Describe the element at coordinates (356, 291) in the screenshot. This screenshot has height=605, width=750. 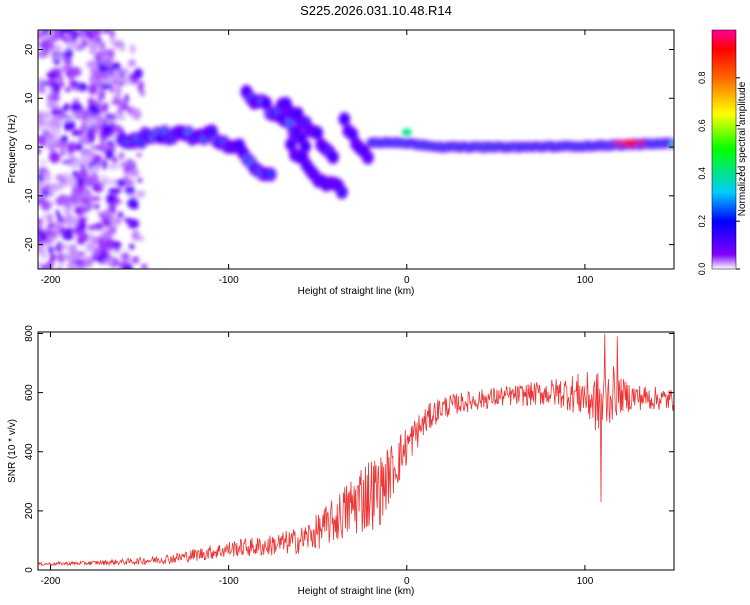
I see `spectrogram-x-label: Height of straight line (km)` at that location.